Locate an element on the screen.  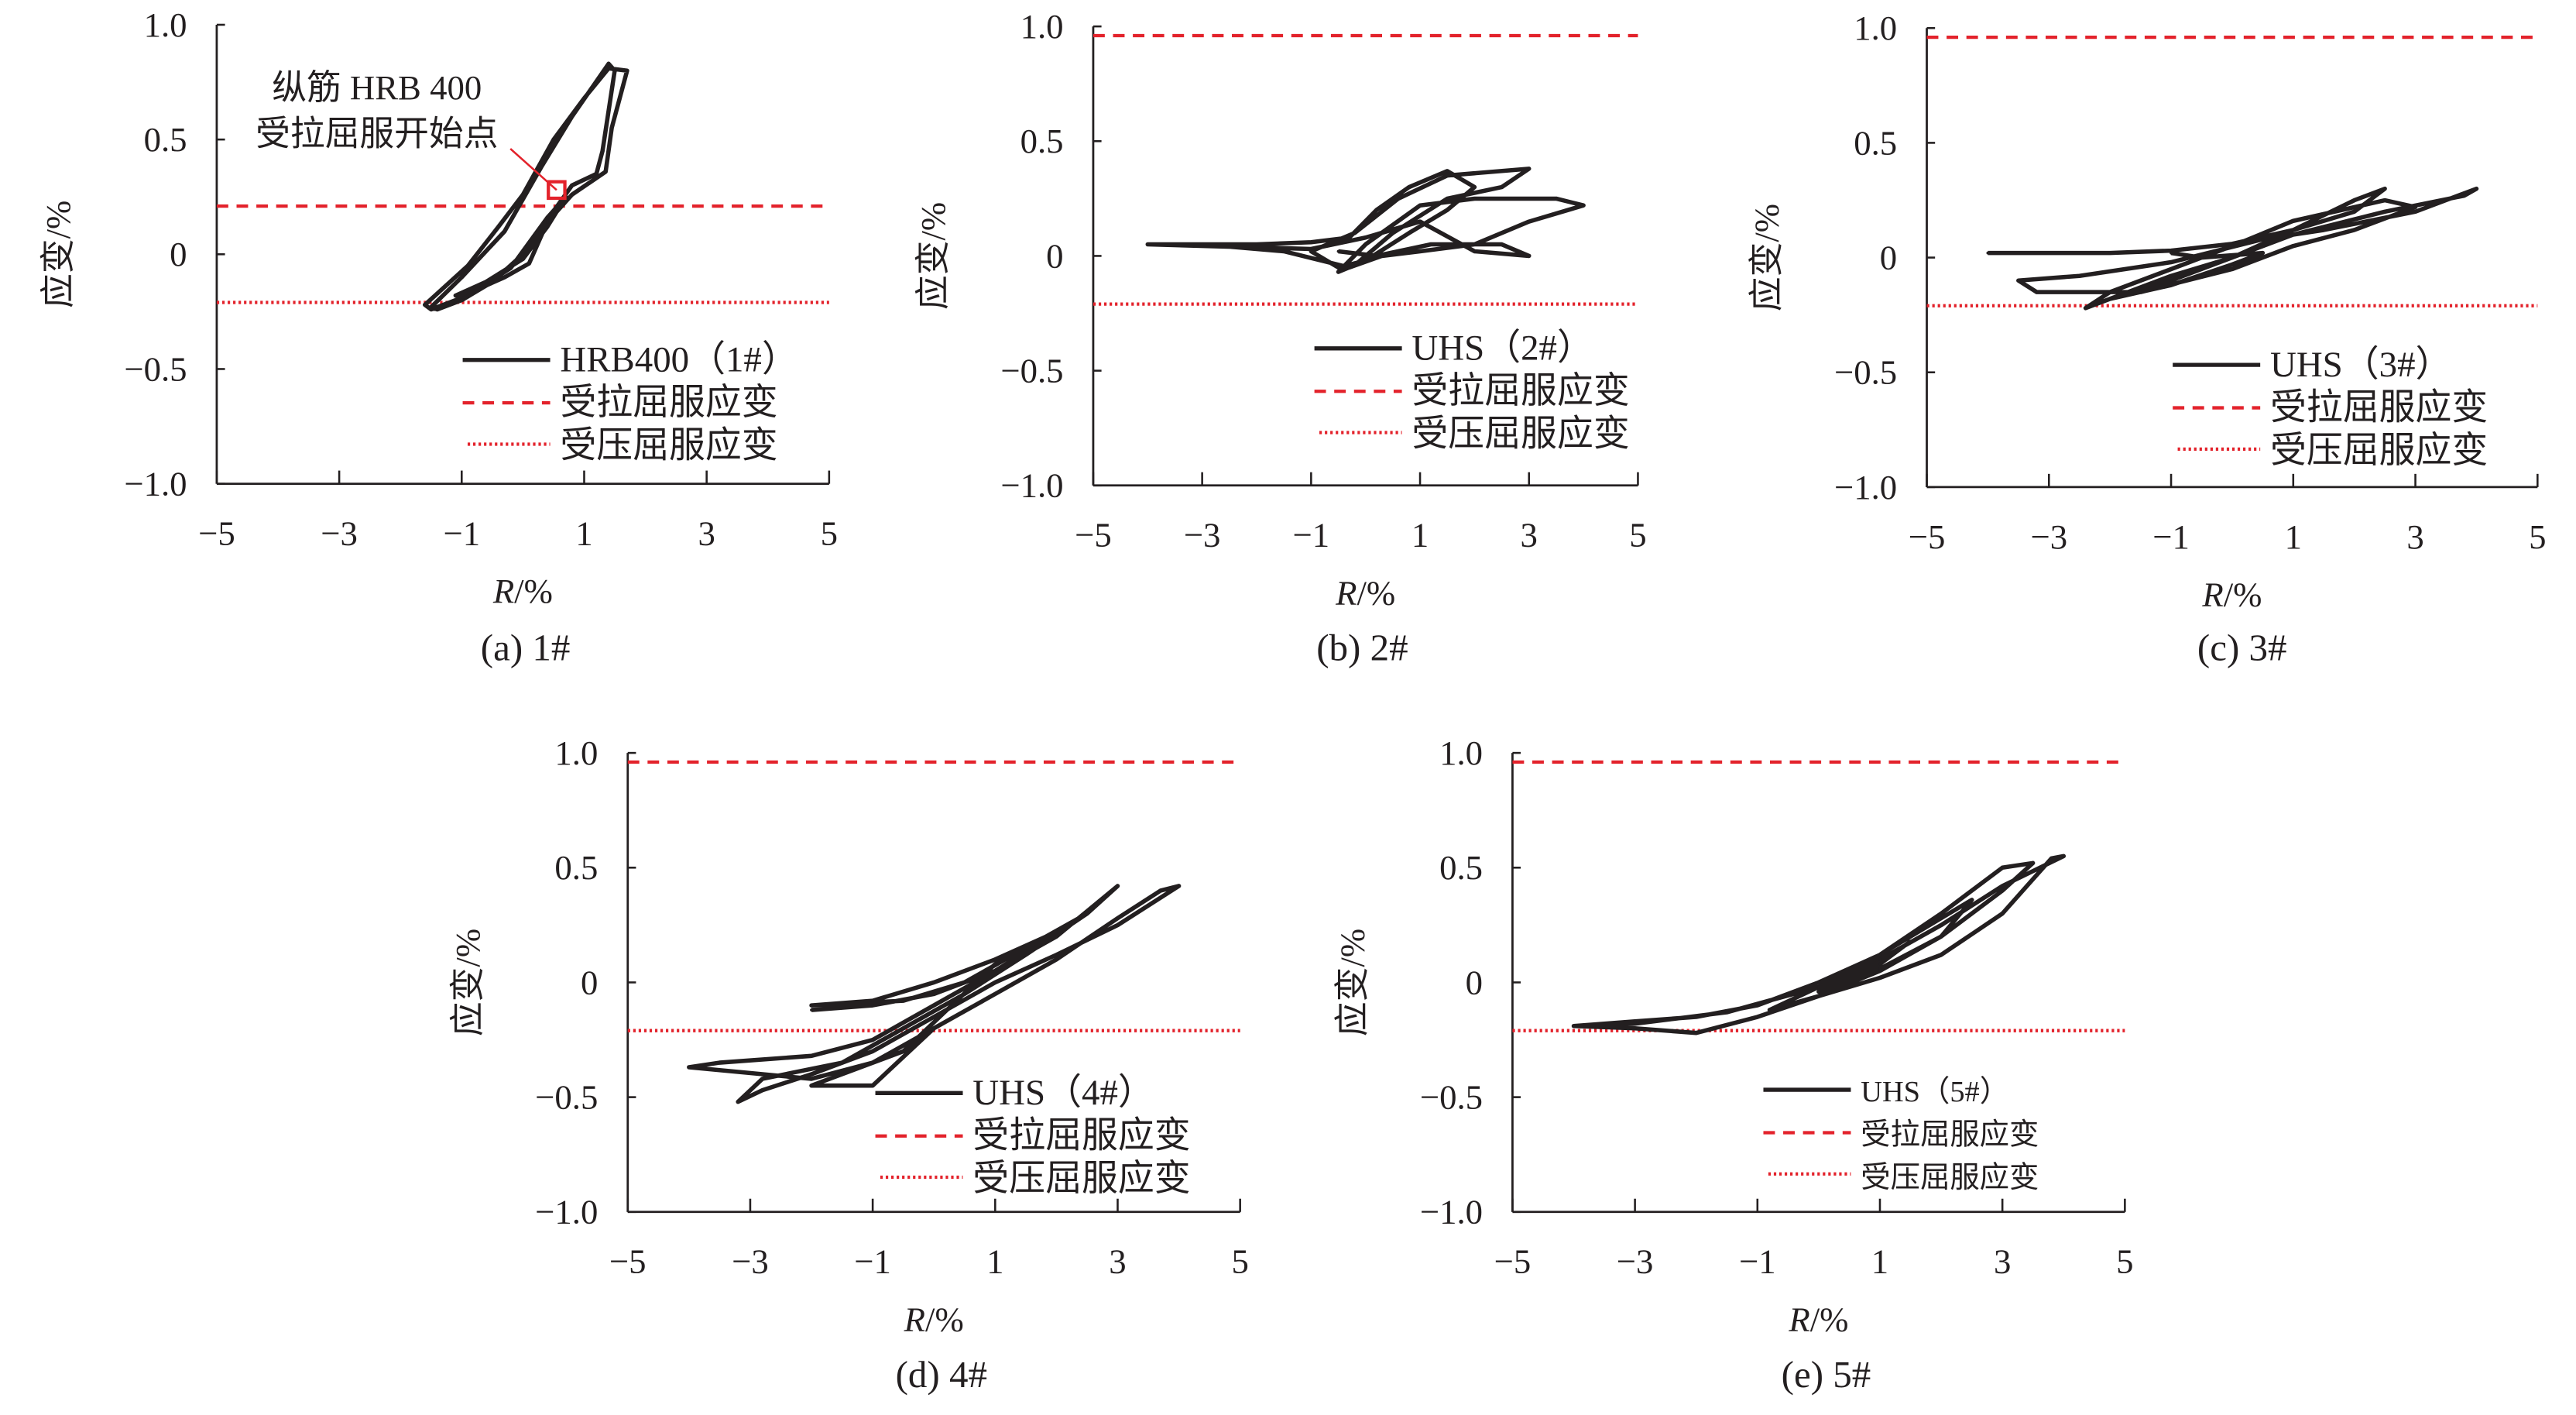
x-axis-label: R/% is located at coordinates (1365, 592).